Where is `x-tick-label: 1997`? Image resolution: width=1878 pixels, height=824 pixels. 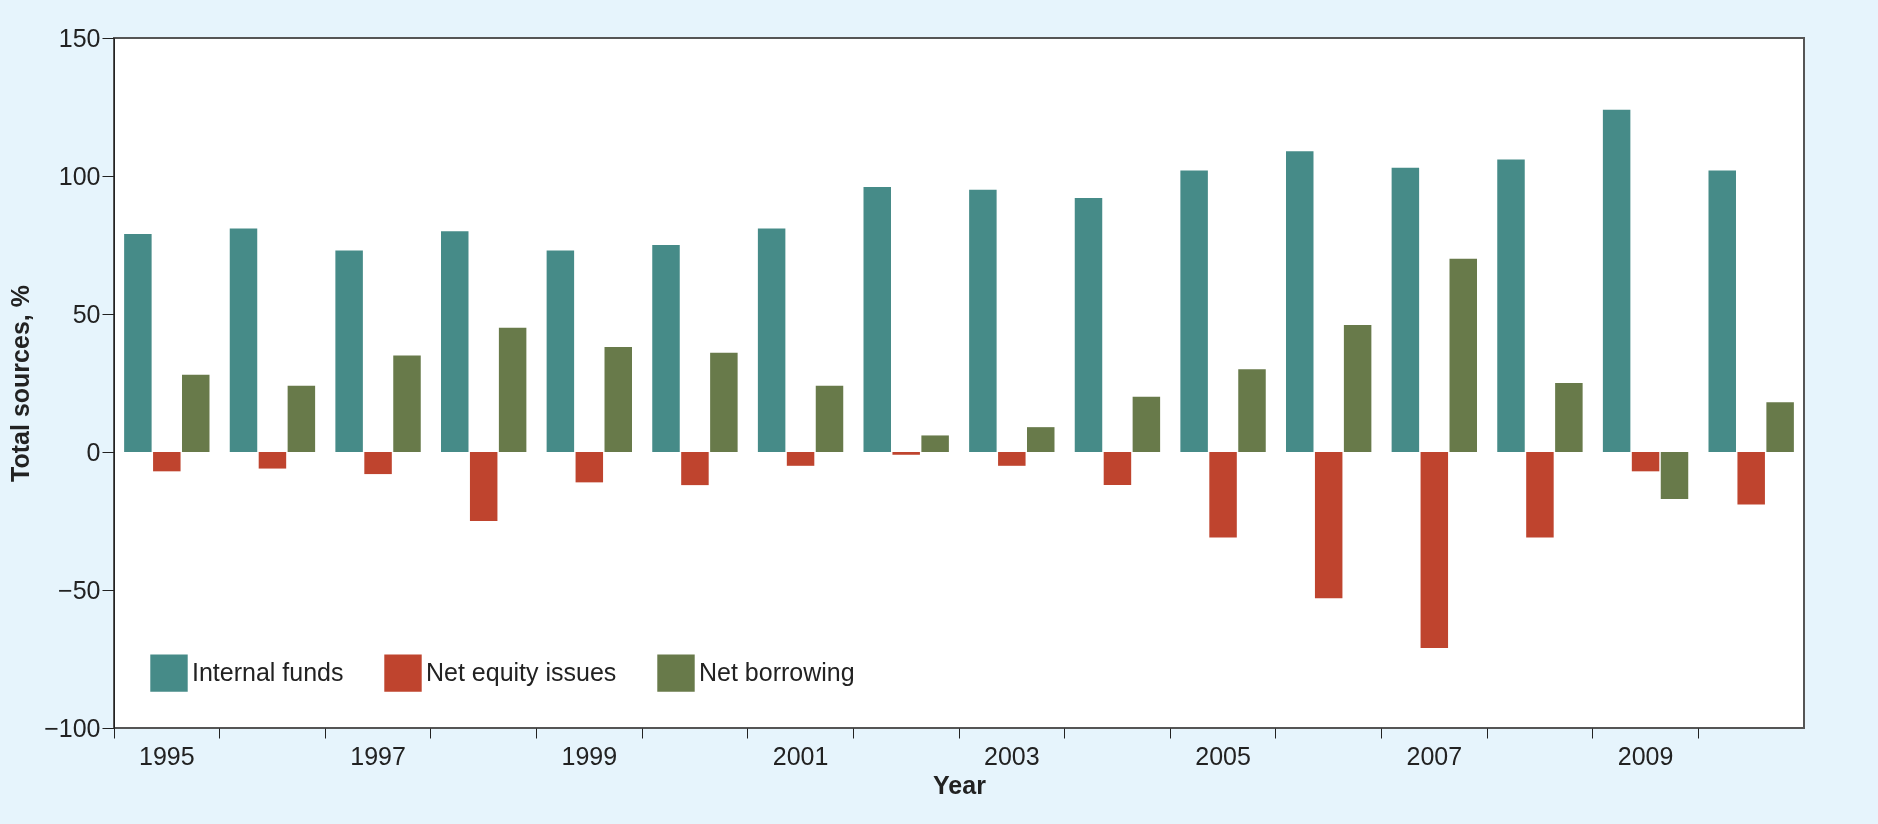
x-tick-label: 1997 is located at coordinates (378, 755).